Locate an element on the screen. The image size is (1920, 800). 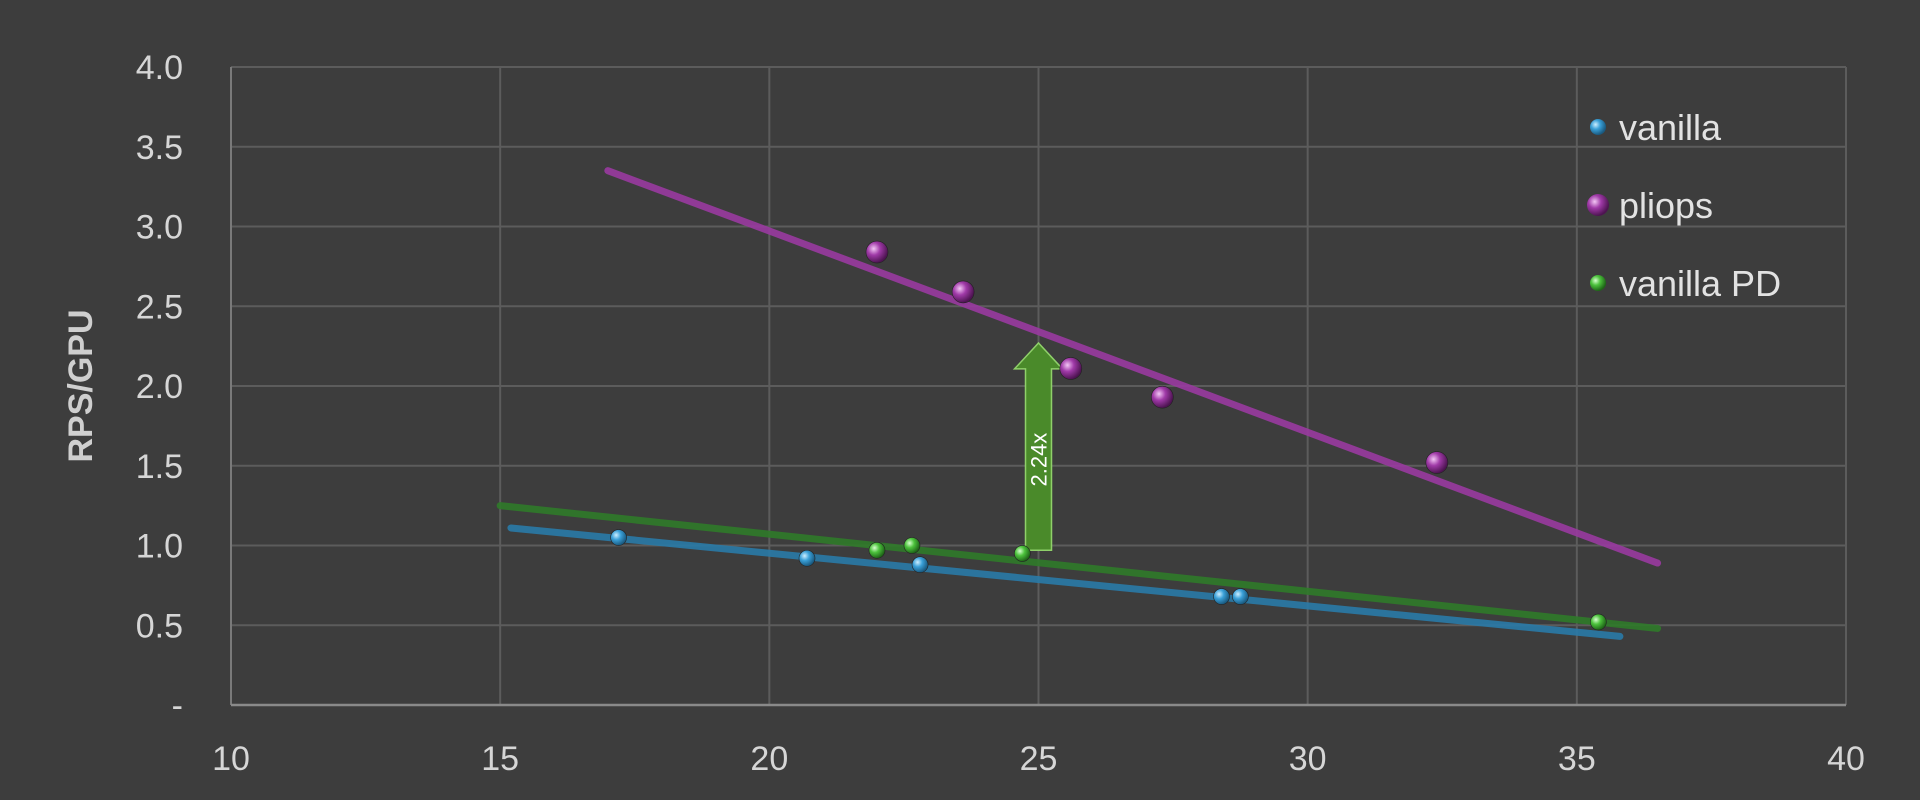
annotation-arrow-shape is located at coordinates (1038, 446).